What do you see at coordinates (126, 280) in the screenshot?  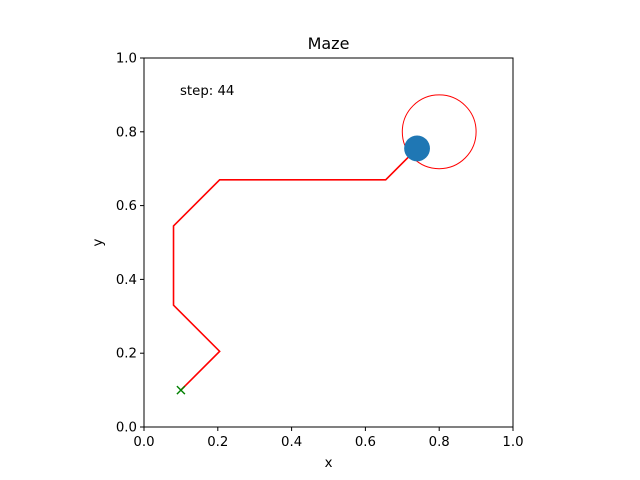 I see `y-tick-label: 0.4` at bounding box center [126, 280].